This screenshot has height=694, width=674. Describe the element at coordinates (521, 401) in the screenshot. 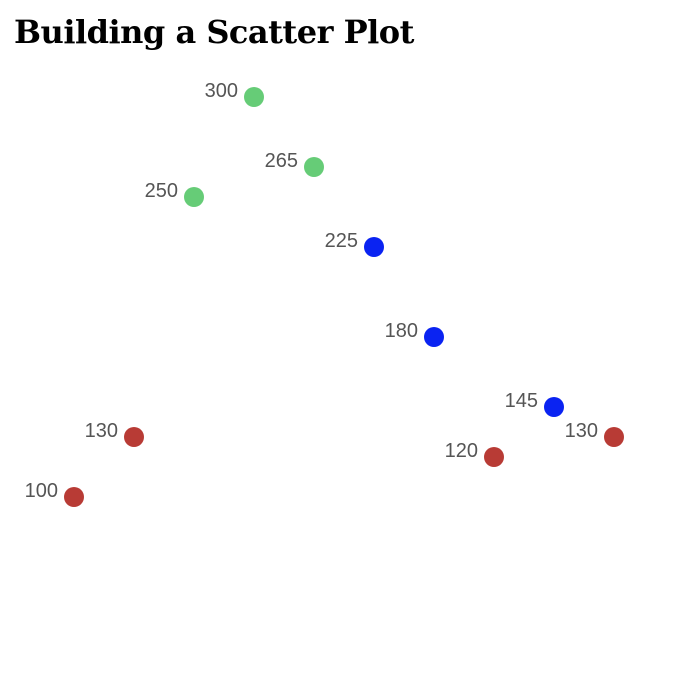

I see `point-value-label: 145` at that location.